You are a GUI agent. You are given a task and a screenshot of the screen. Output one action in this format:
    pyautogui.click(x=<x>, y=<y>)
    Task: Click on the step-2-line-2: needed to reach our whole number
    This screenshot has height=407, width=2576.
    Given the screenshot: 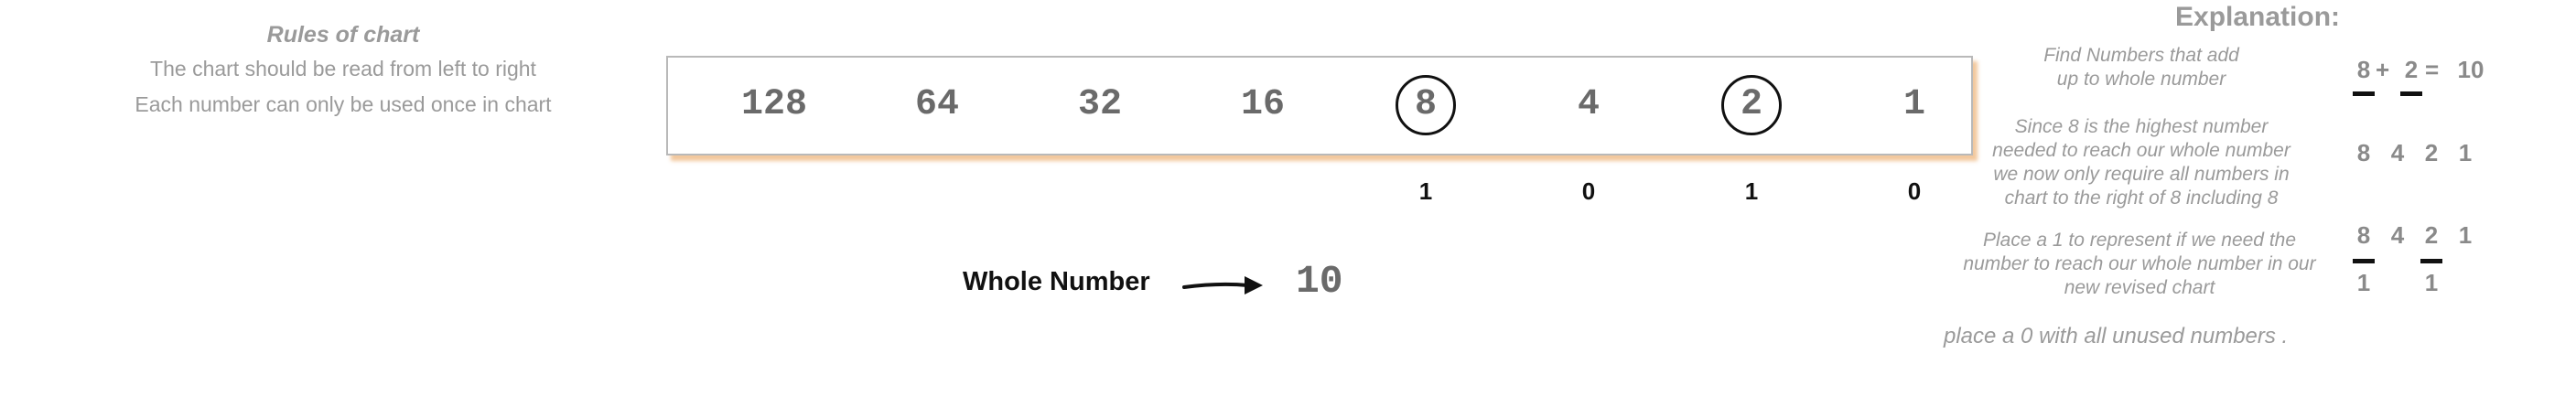 What is the action you would take?
    pyautogui.click(x=2141, y=150)
    